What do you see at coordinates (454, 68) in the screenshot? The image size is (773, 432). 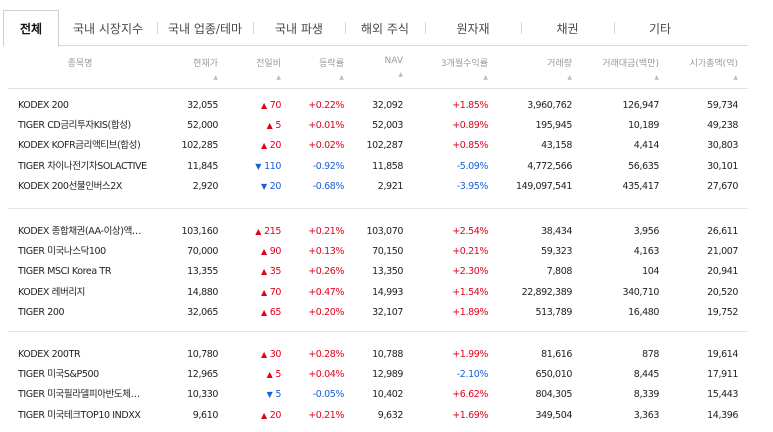 I see `col-header-return3m: 3개월수익률 ▲` at bounding box center [454, 68].